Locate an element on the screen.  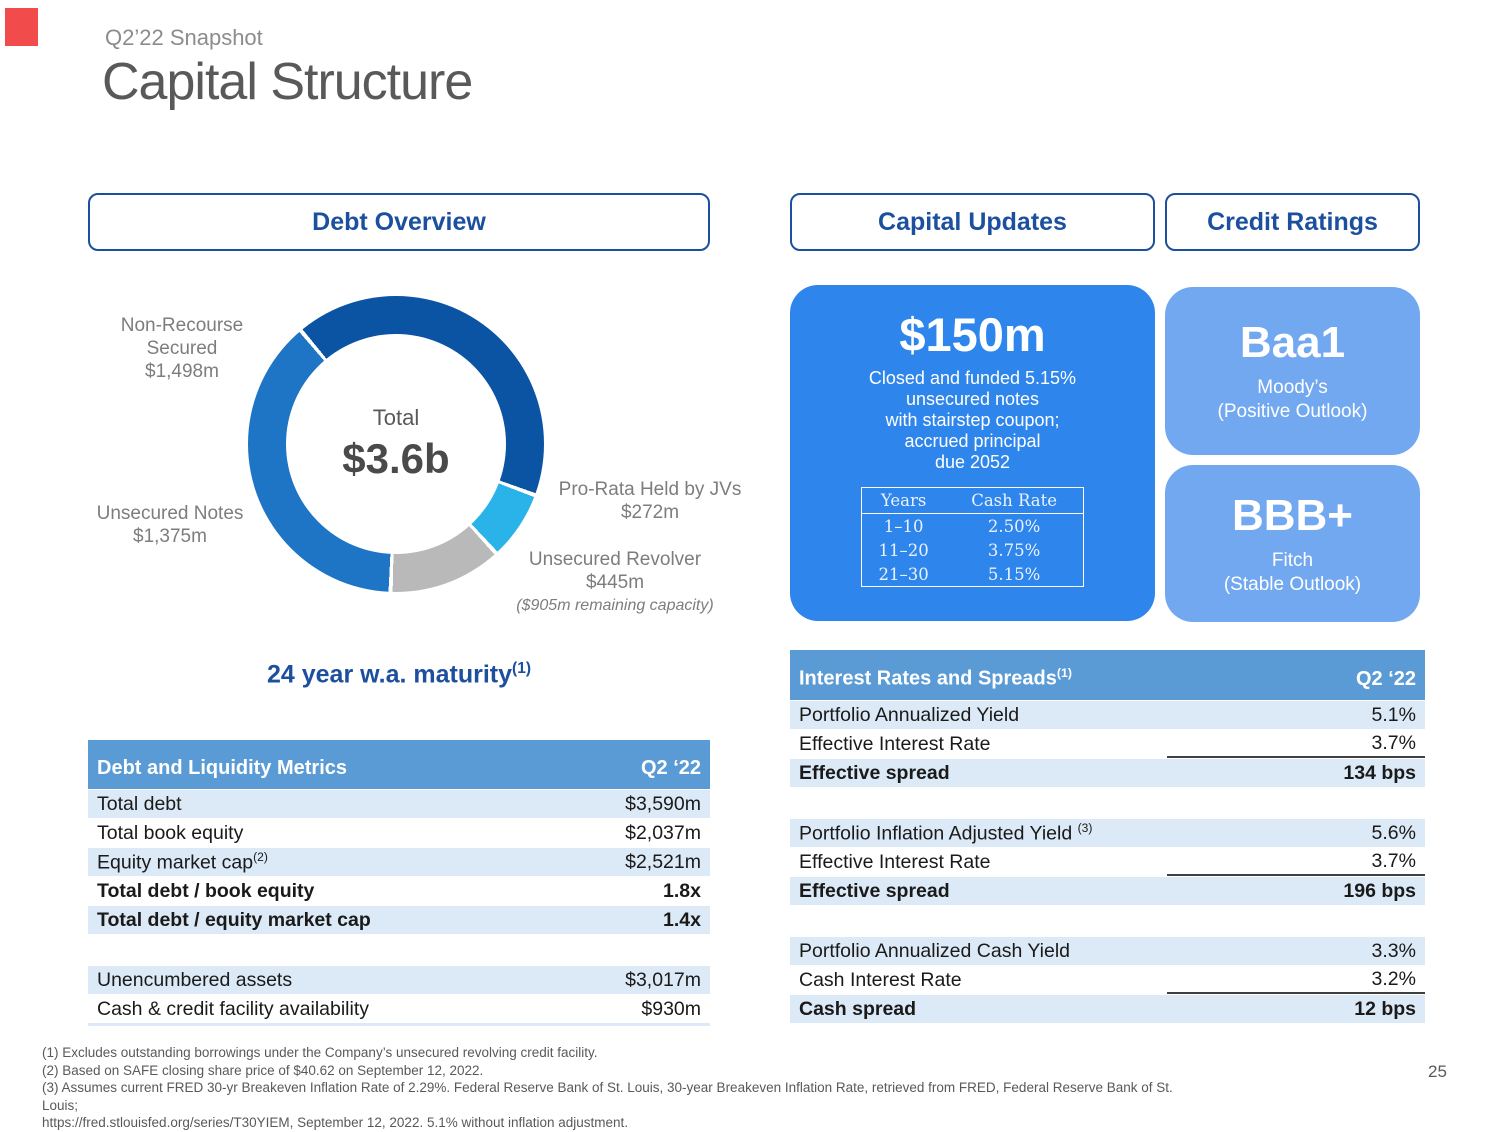
slide-eyebrow: Q2’22 Snapshot is located at coordinates (184, 37).